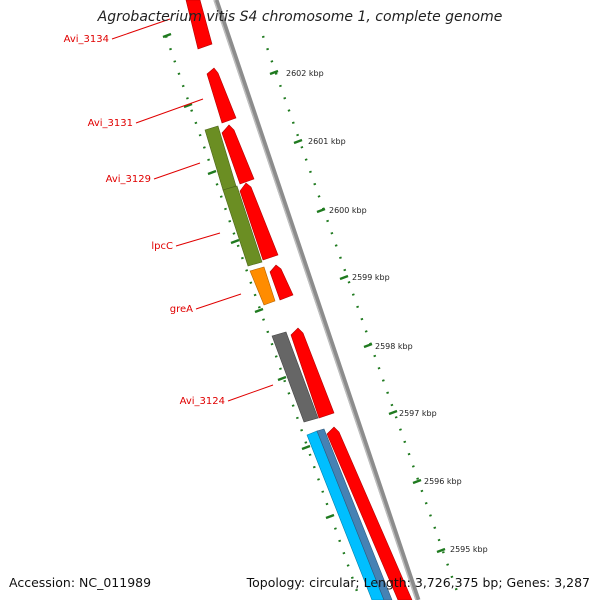  I want to click on tick-label: 2598 kbp, so click(394, 346).